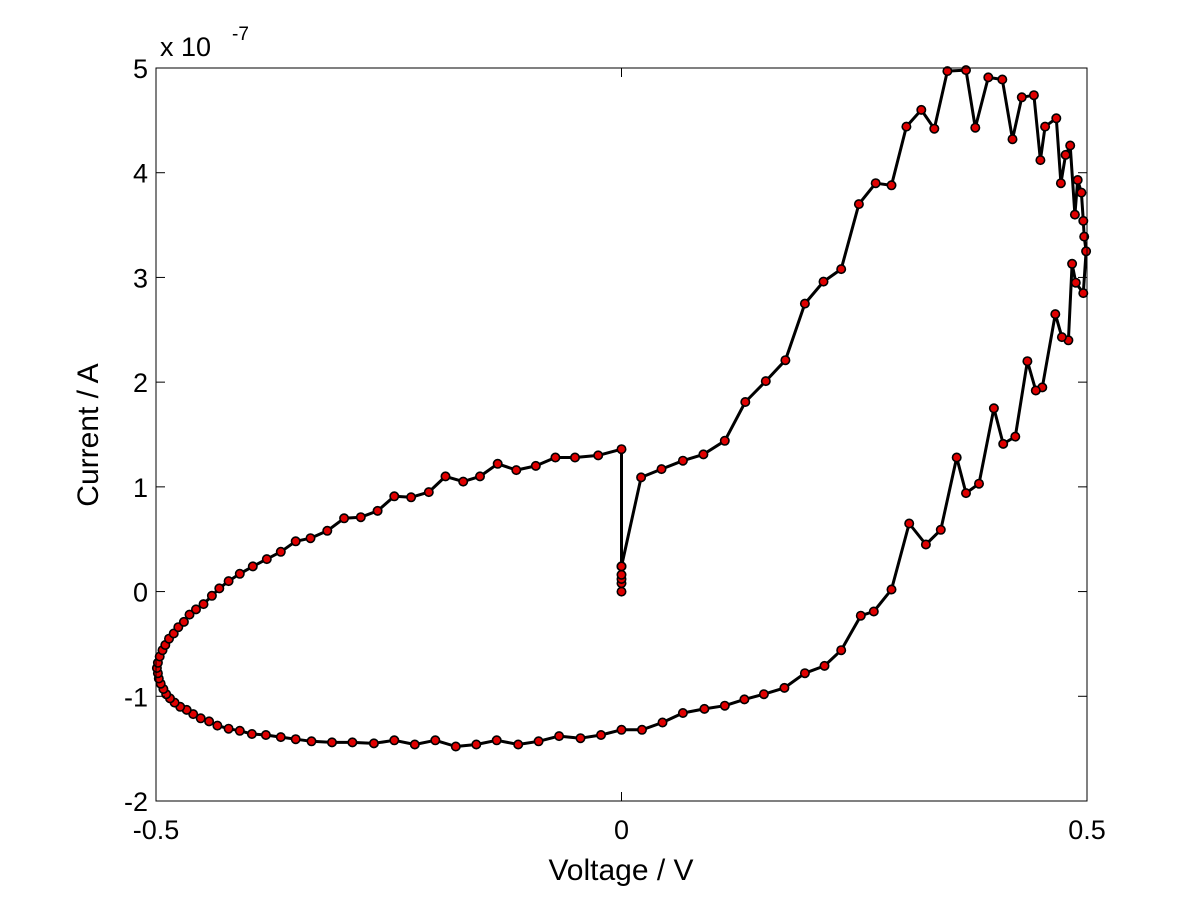  What do you see at coordinates (140, 488) in the screenshot?
I see `y-tick-label: 1` at bounding box center [140, 488].